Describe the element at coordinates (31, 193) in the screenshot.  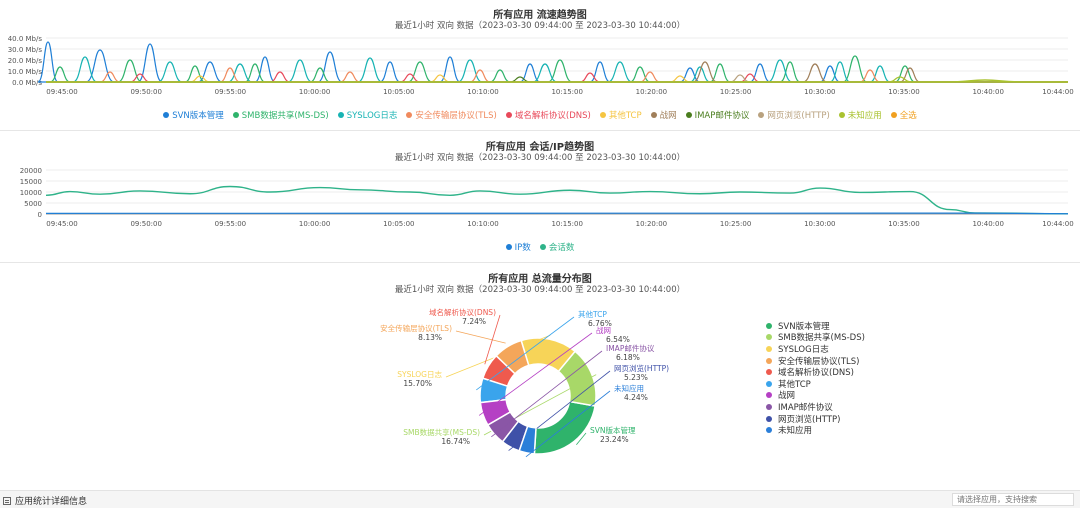
I see `session-y-tick: 10000` at that location.